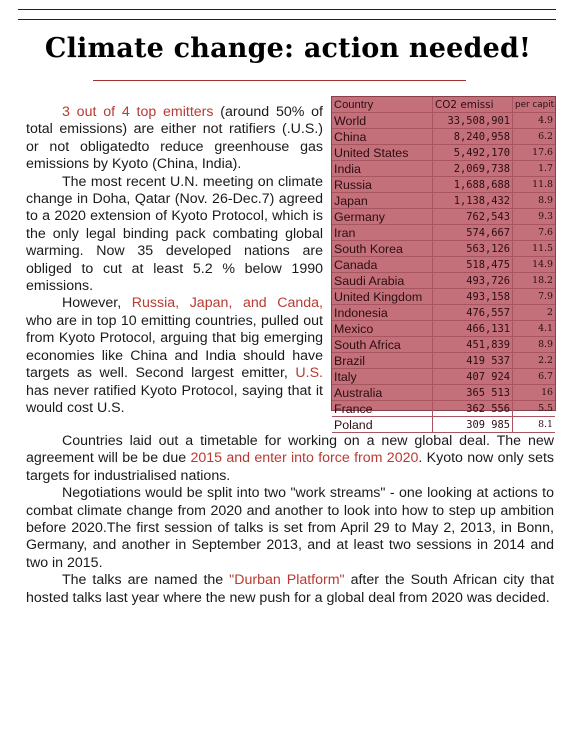 The height and width of the screenshot is (752, 576). Describe the element at coordinates (533, 376) in the screenshot. I see `per-capita-cell: 6.7` at that location.